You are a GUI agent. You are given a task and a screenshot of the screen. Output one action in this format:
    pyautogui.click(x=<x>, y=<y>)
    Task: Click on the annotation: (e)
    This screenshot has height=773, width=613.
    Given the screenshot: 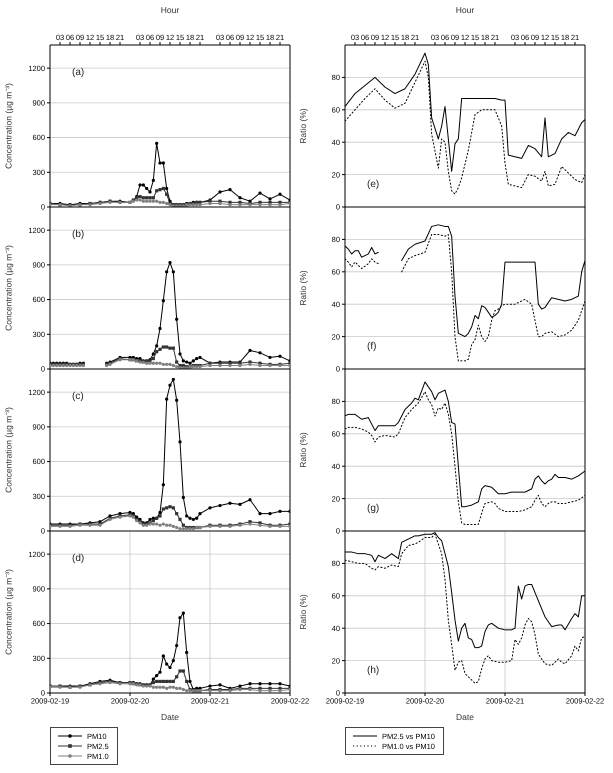 What is the action you would take?
    pyautogui.click(x=373, y=184)
    